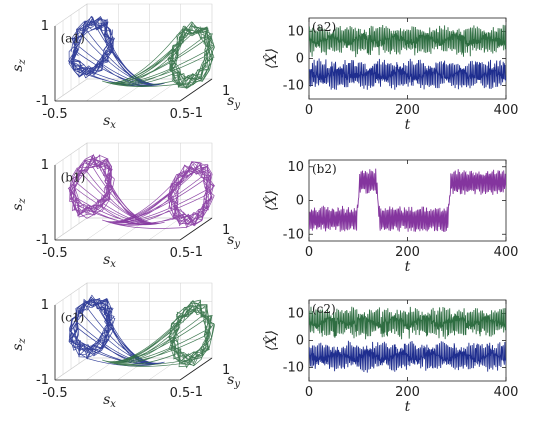 Image resolution: width=540 pixels, height=428 pixels. What do you see at coordinates (164, 229) in the screenshot?
I see `grid-line` at bounding box center [164, 229].